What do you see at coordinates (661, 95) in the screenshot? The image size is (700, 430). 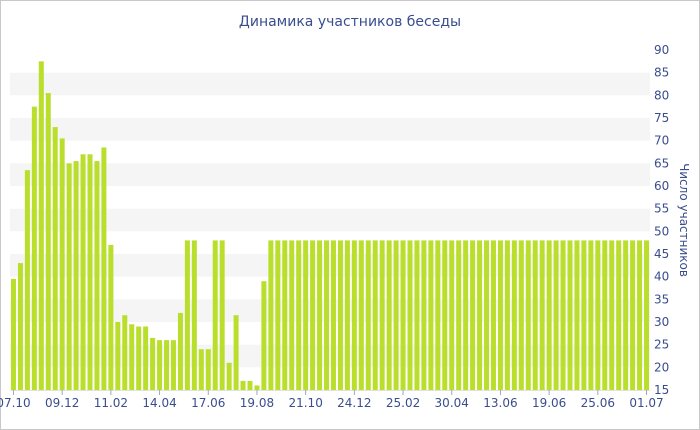 I see `y-tick-label: 80` at bounding box center [661, 95].